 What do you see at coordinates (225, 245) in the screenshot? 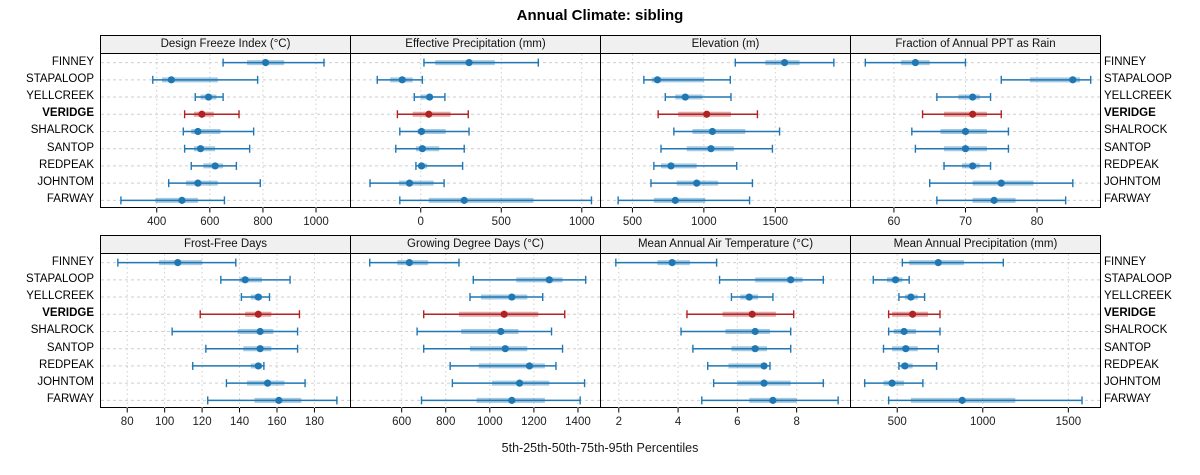
I see `panel-header-frost-free-days: Frost-Free Days` at bounding box center [225, 245].